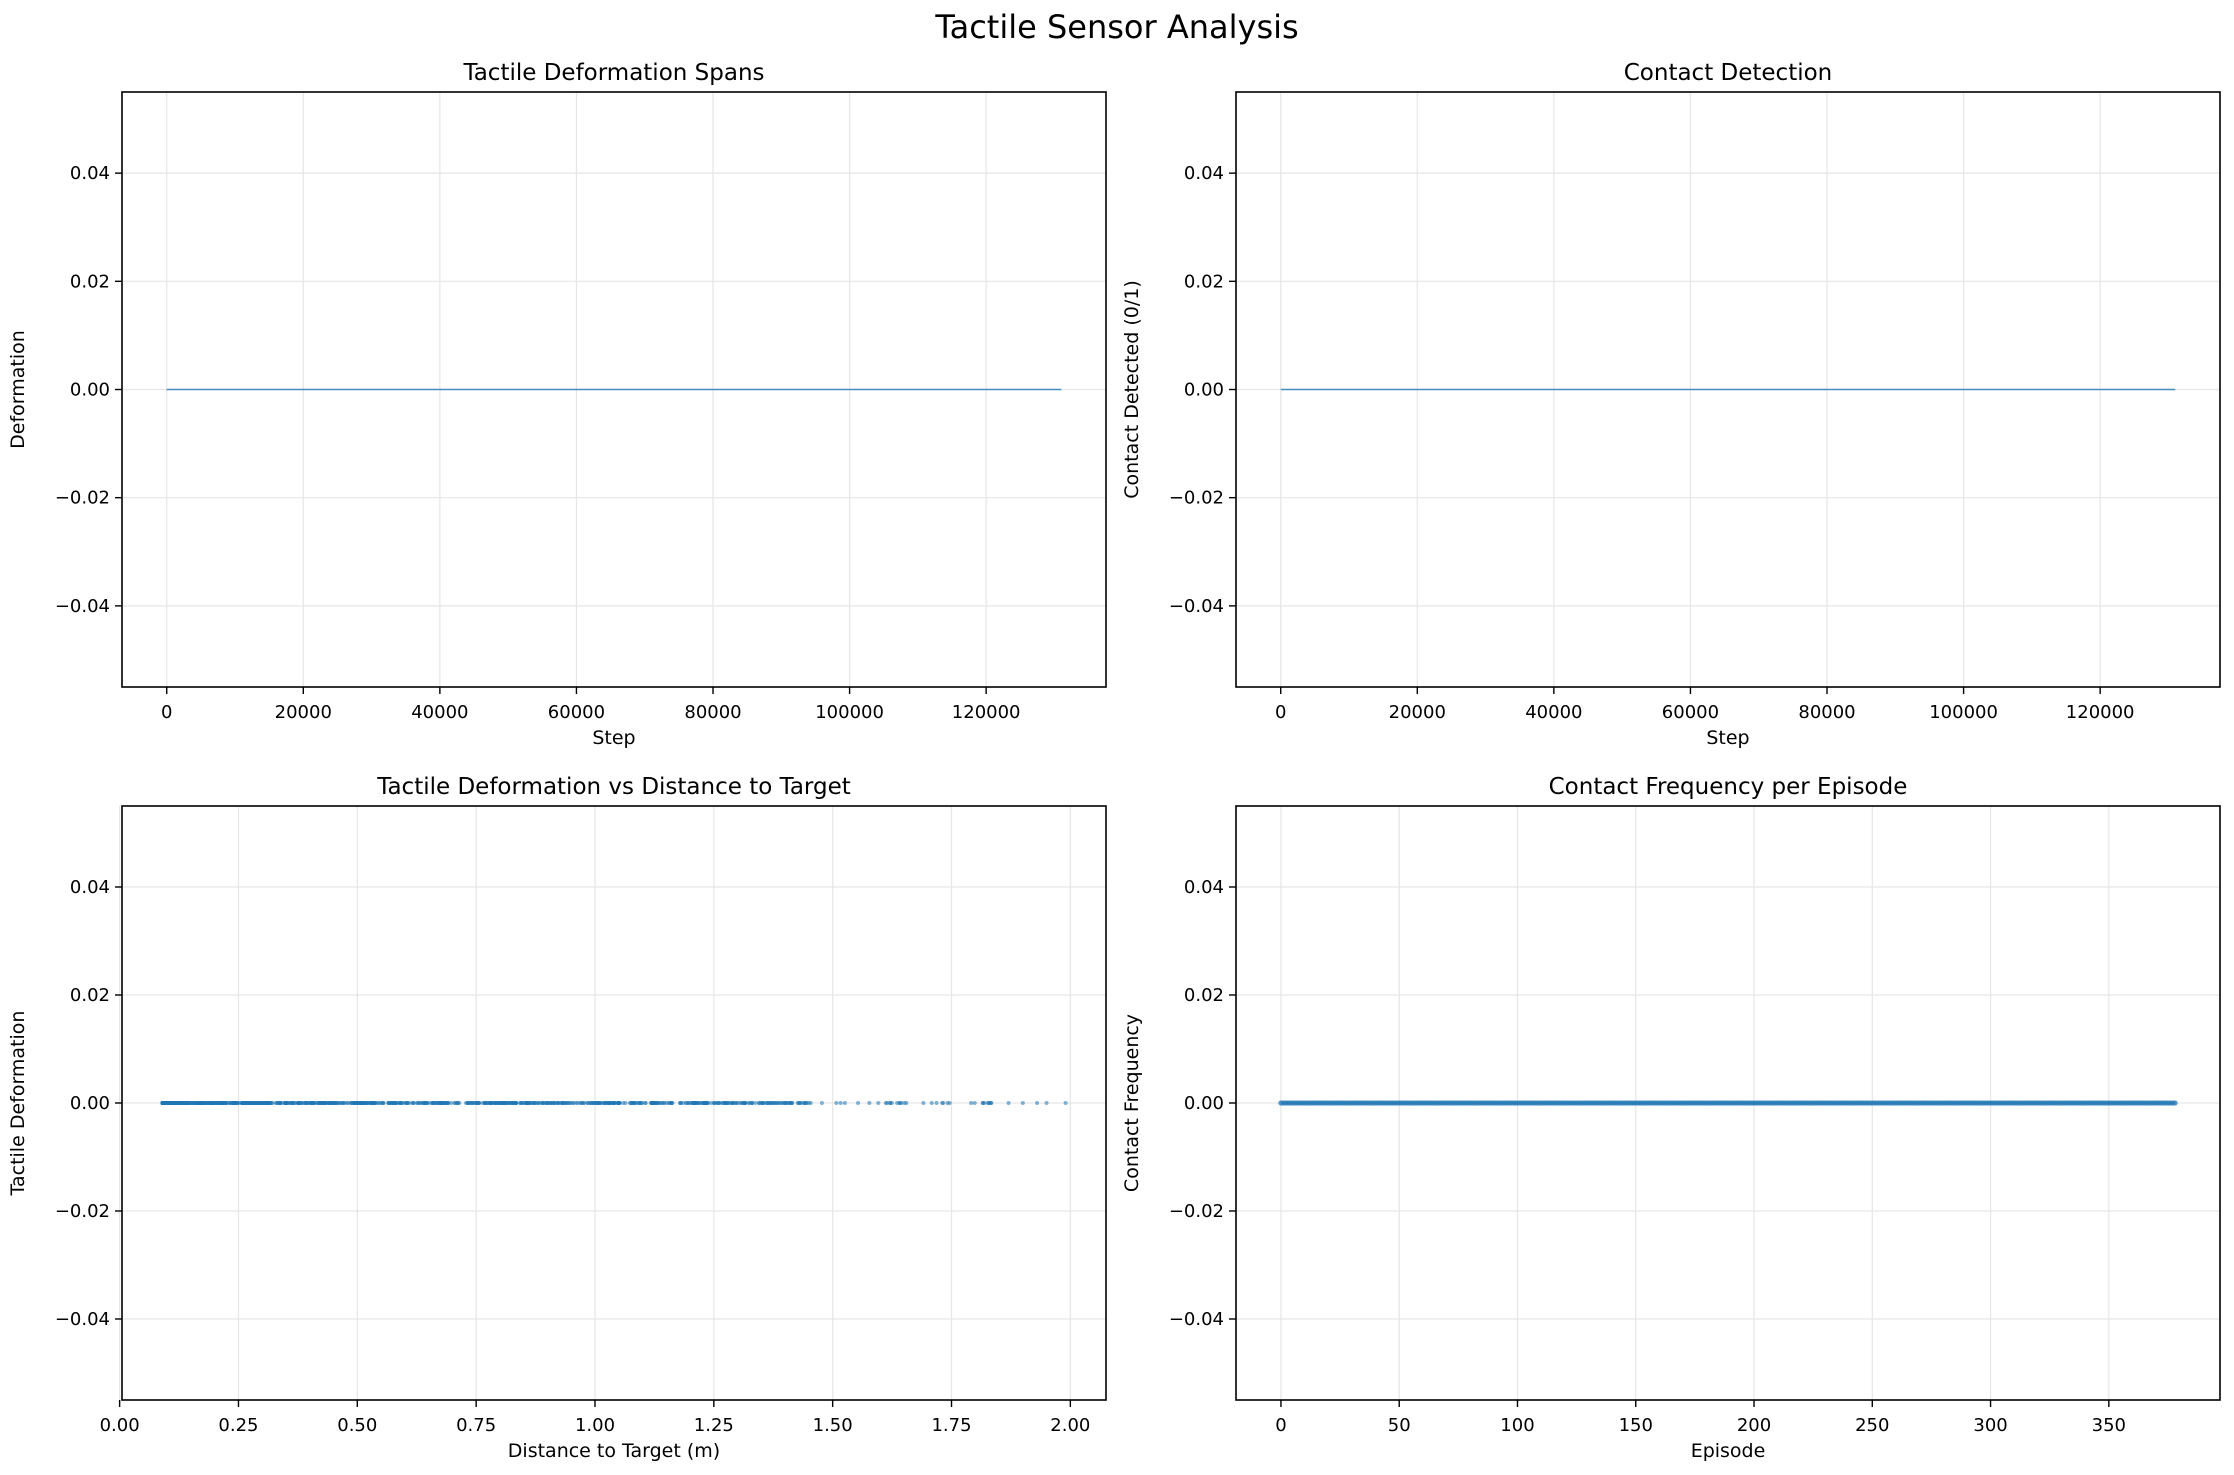  I want to click on x-tick-label: 0.50, so click(357, 1425).